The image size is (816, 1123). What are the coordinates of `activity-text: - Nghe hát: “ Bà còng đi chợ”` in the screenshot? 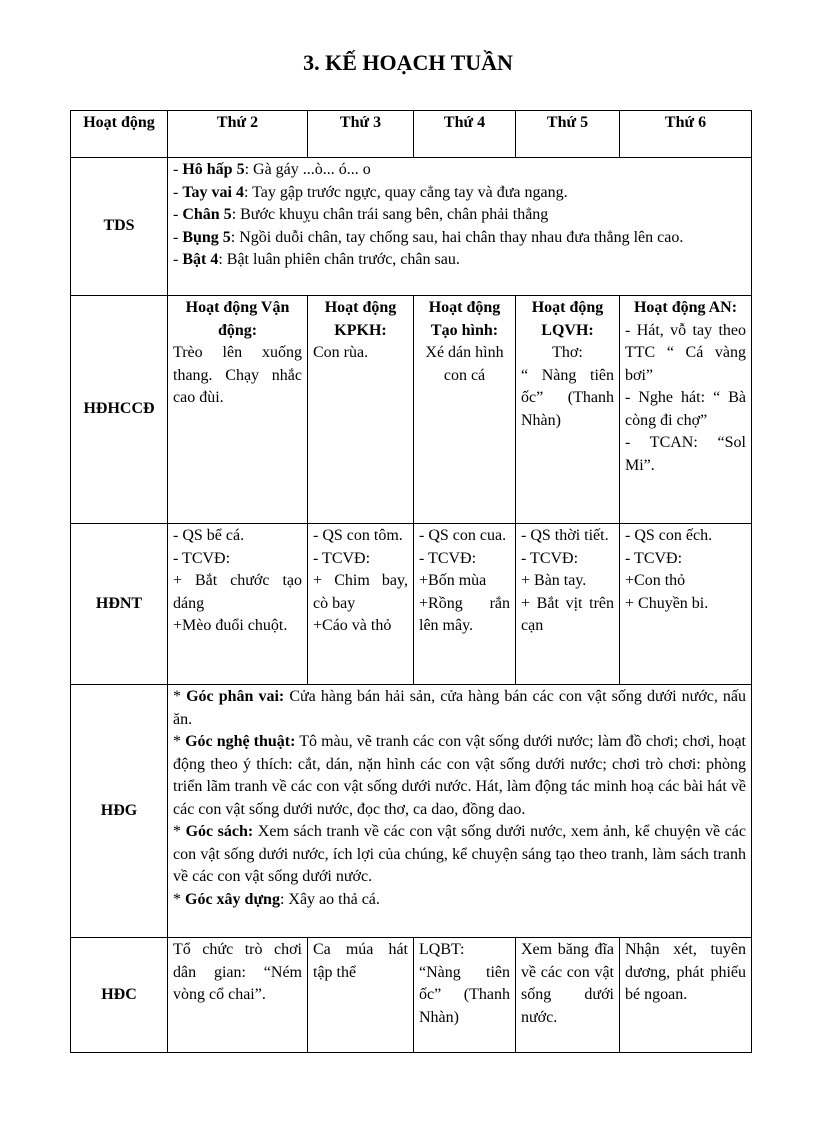 It's located at (685, 409).